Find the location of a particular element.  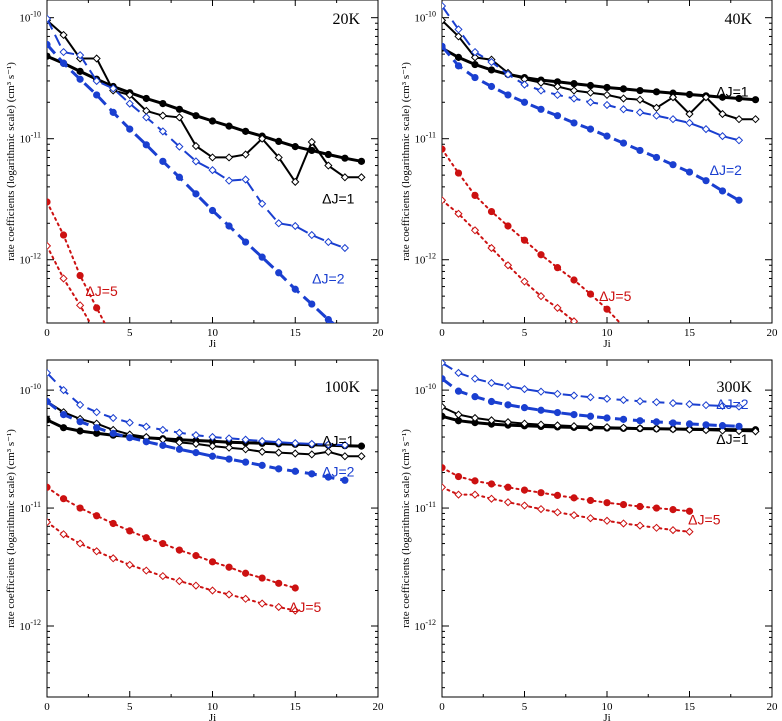

x-tick-label: 10 is located at coordinates (213, 333).